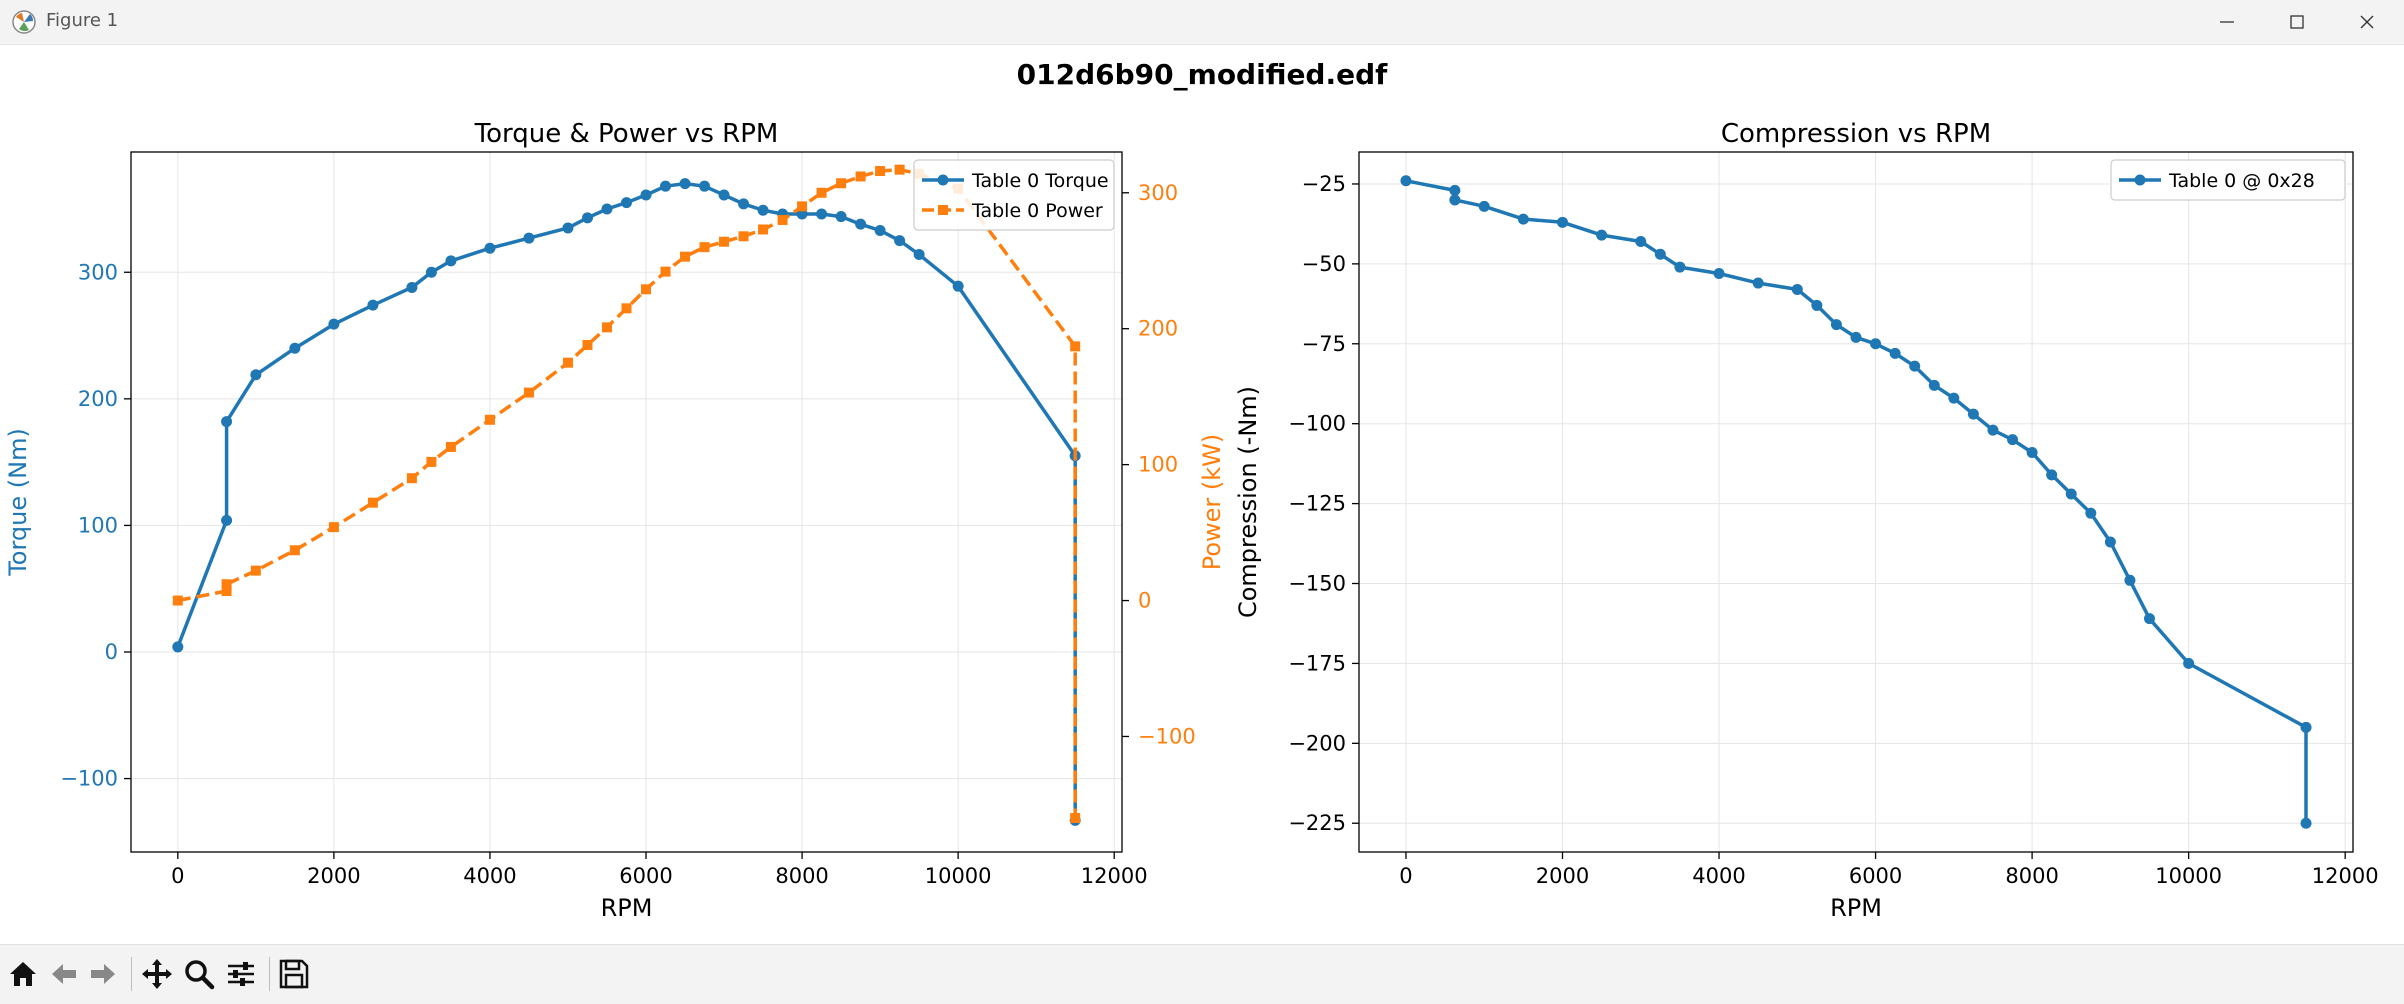 This screenshot has width=2404, height=1004. I want to click on close-button, so click(2367, 22).